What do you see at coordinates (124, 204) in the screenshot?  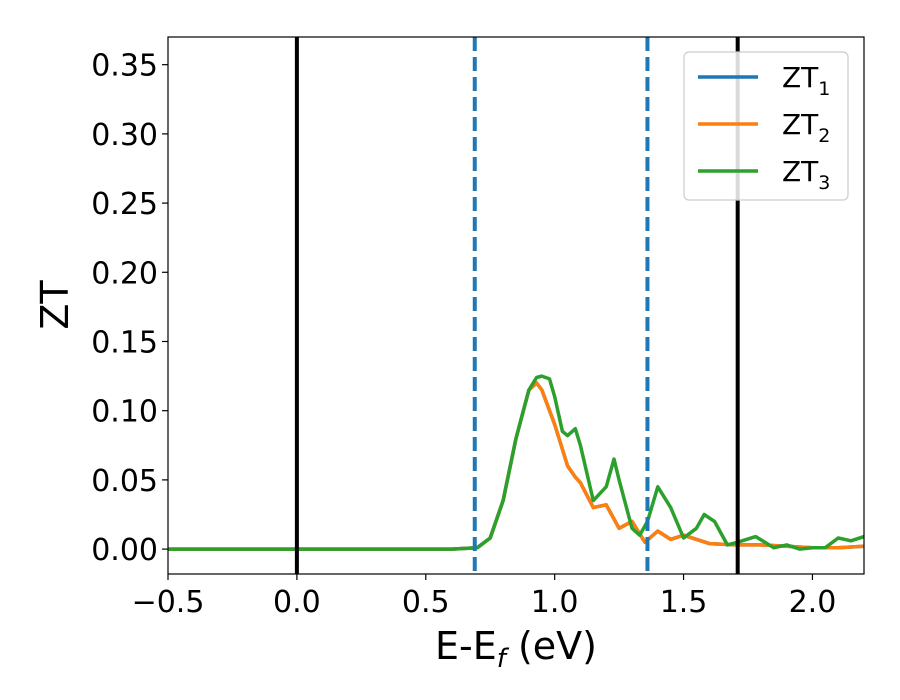 I see `y-tick-label: 0.25` at bounding box center [124, 204].